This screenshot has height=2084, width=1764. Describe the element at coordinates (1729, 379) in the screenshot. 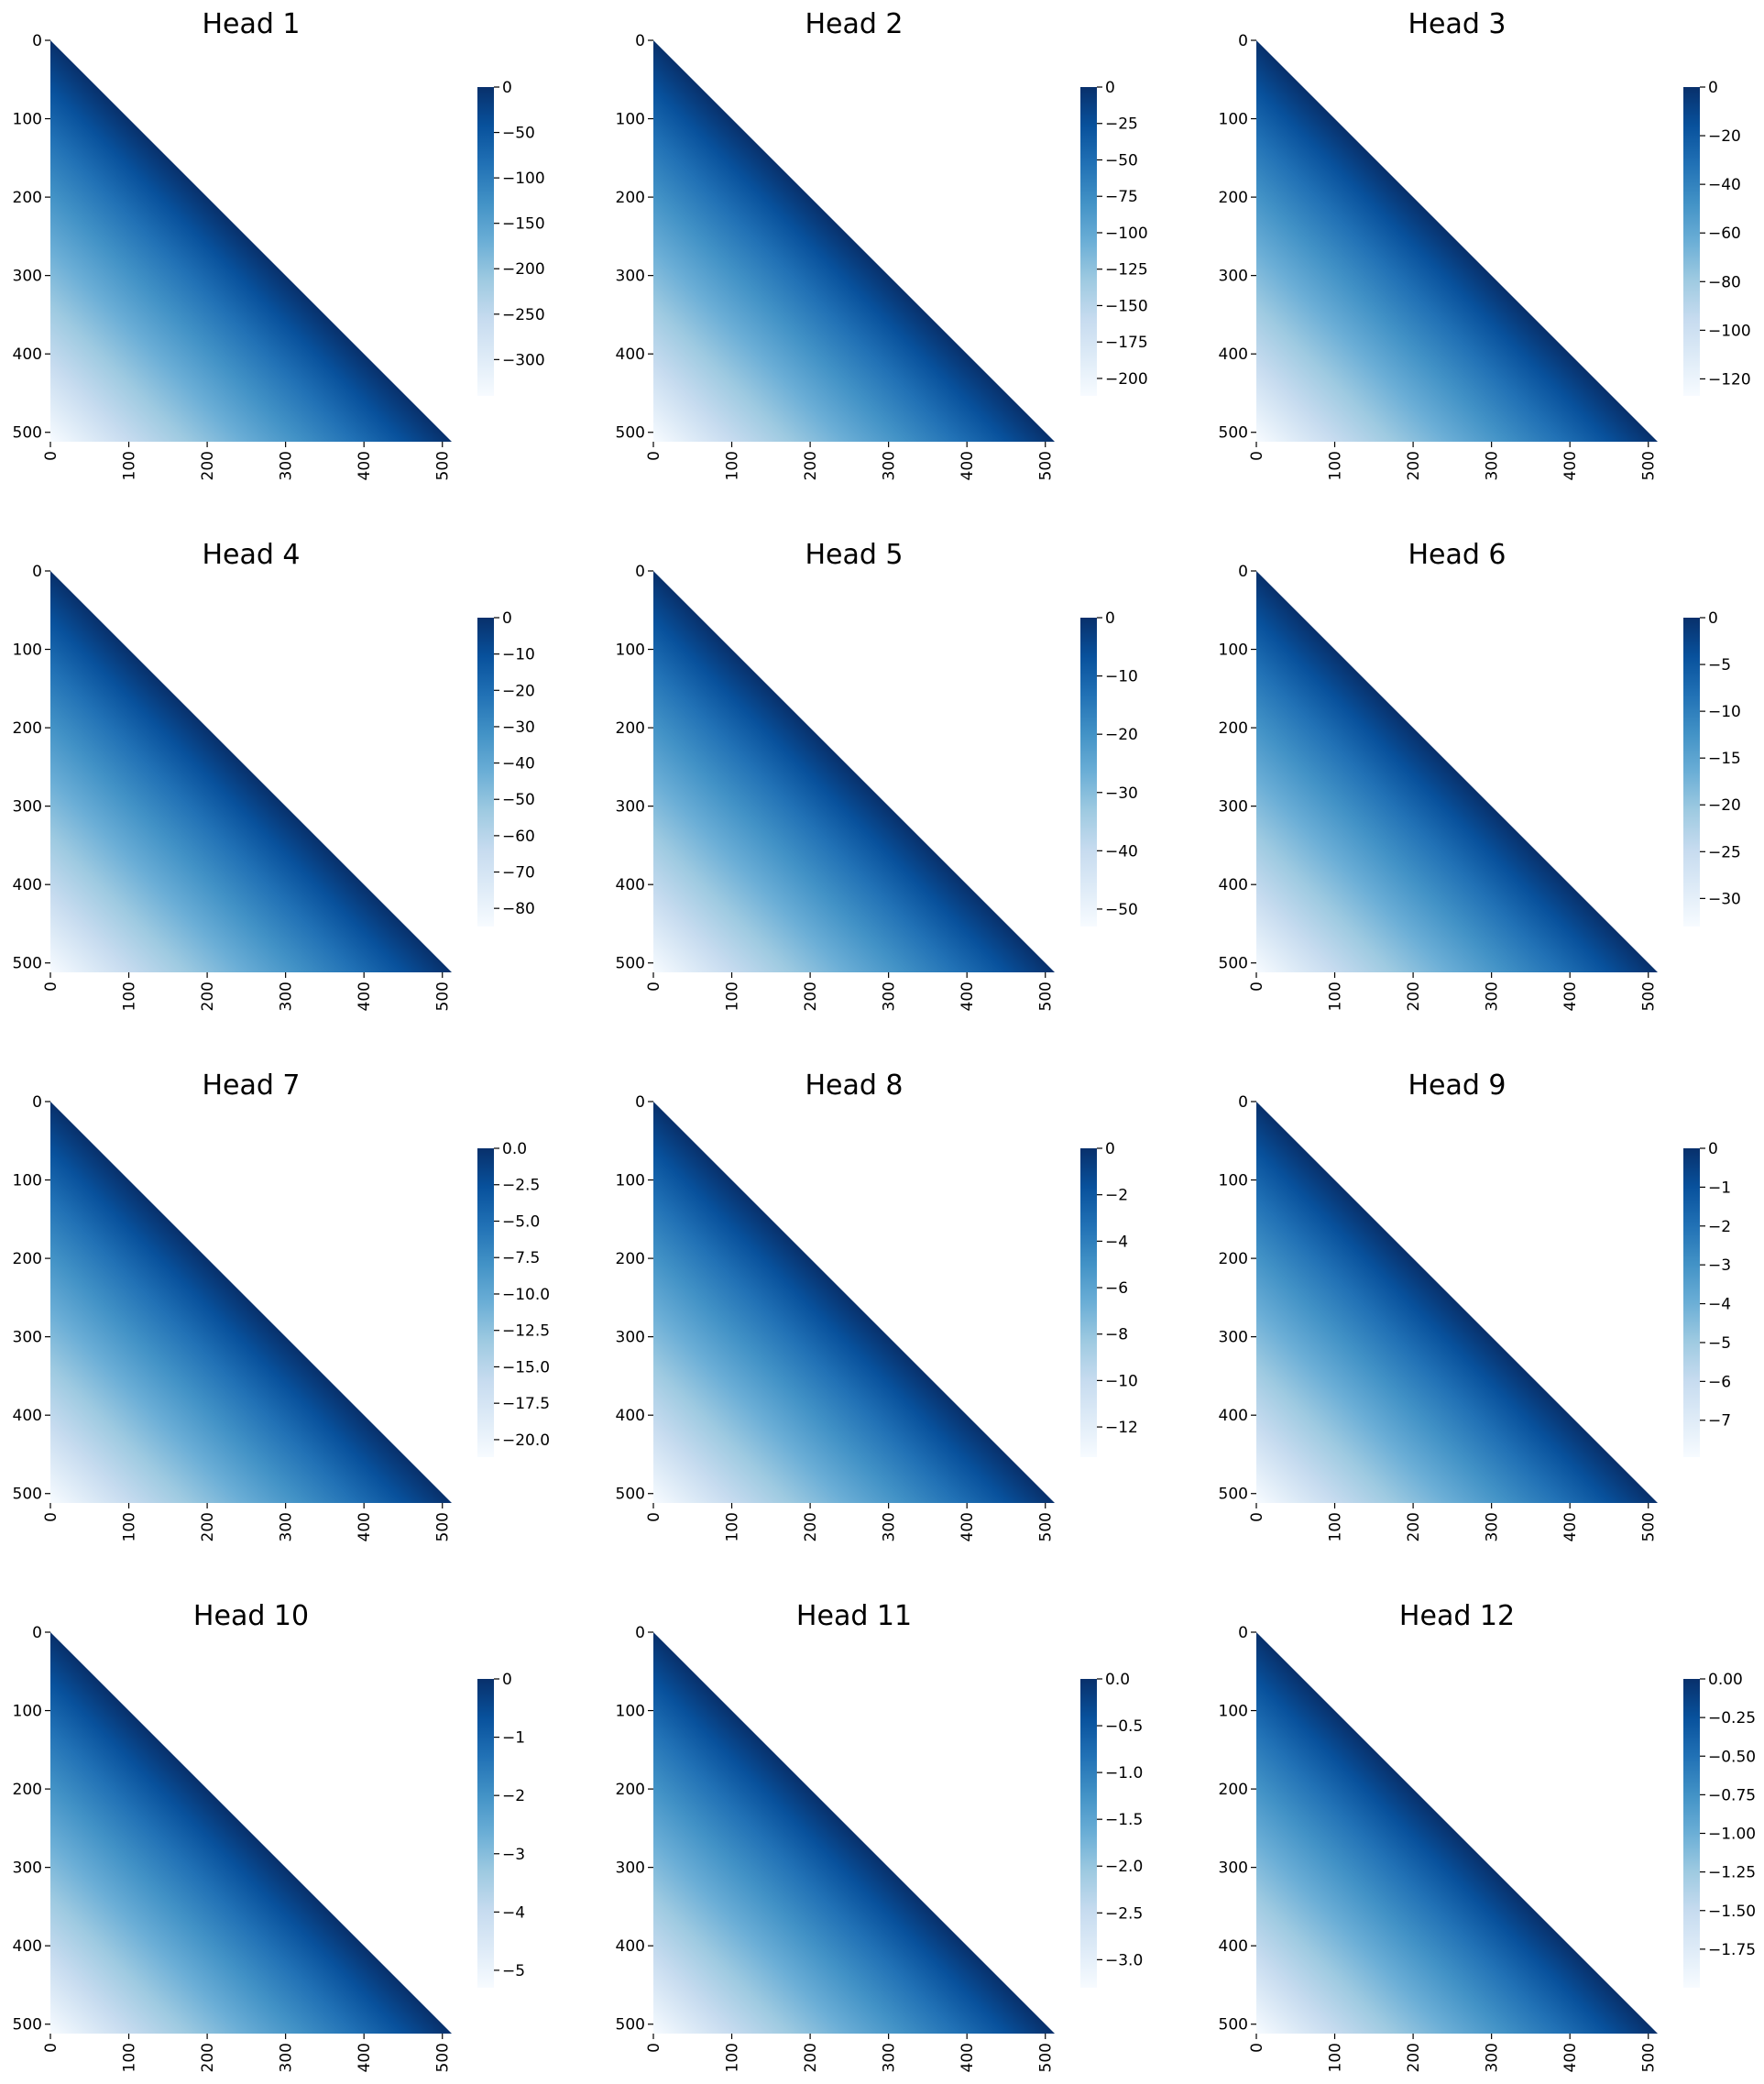

I see `colorbar-tick-label: −120` at that location.